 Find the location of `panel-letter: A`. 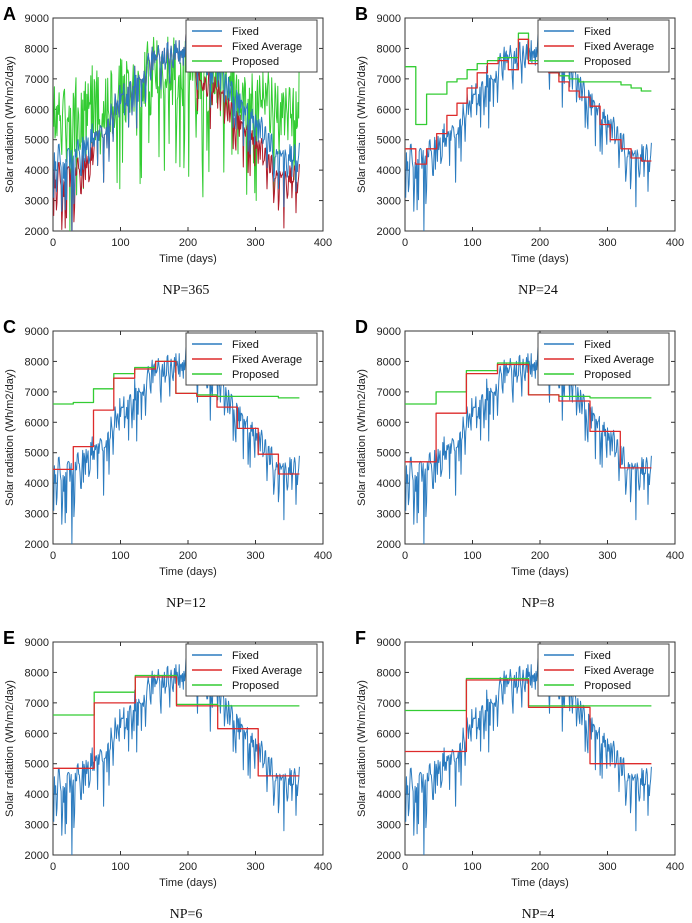

panel-letter: A is located at coordinates (9, 14).